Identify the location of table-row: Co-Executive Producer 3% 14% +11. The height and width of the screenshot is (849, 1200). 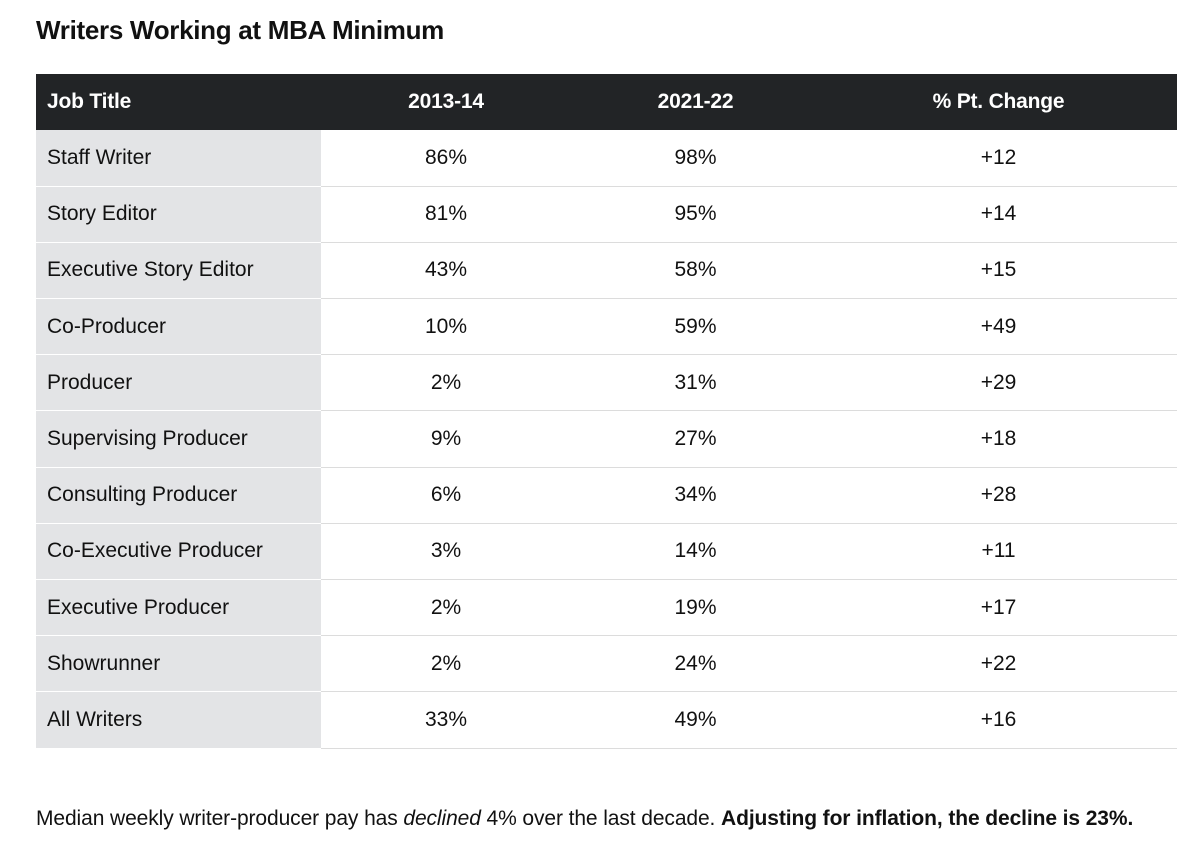
(606, 552).